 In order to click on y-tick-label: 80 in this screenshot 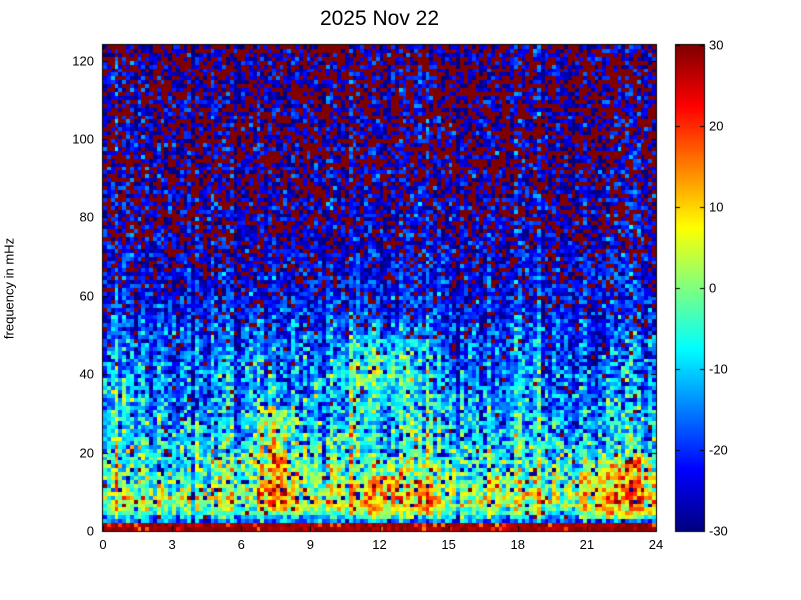, I will do `click(86, 217)`.